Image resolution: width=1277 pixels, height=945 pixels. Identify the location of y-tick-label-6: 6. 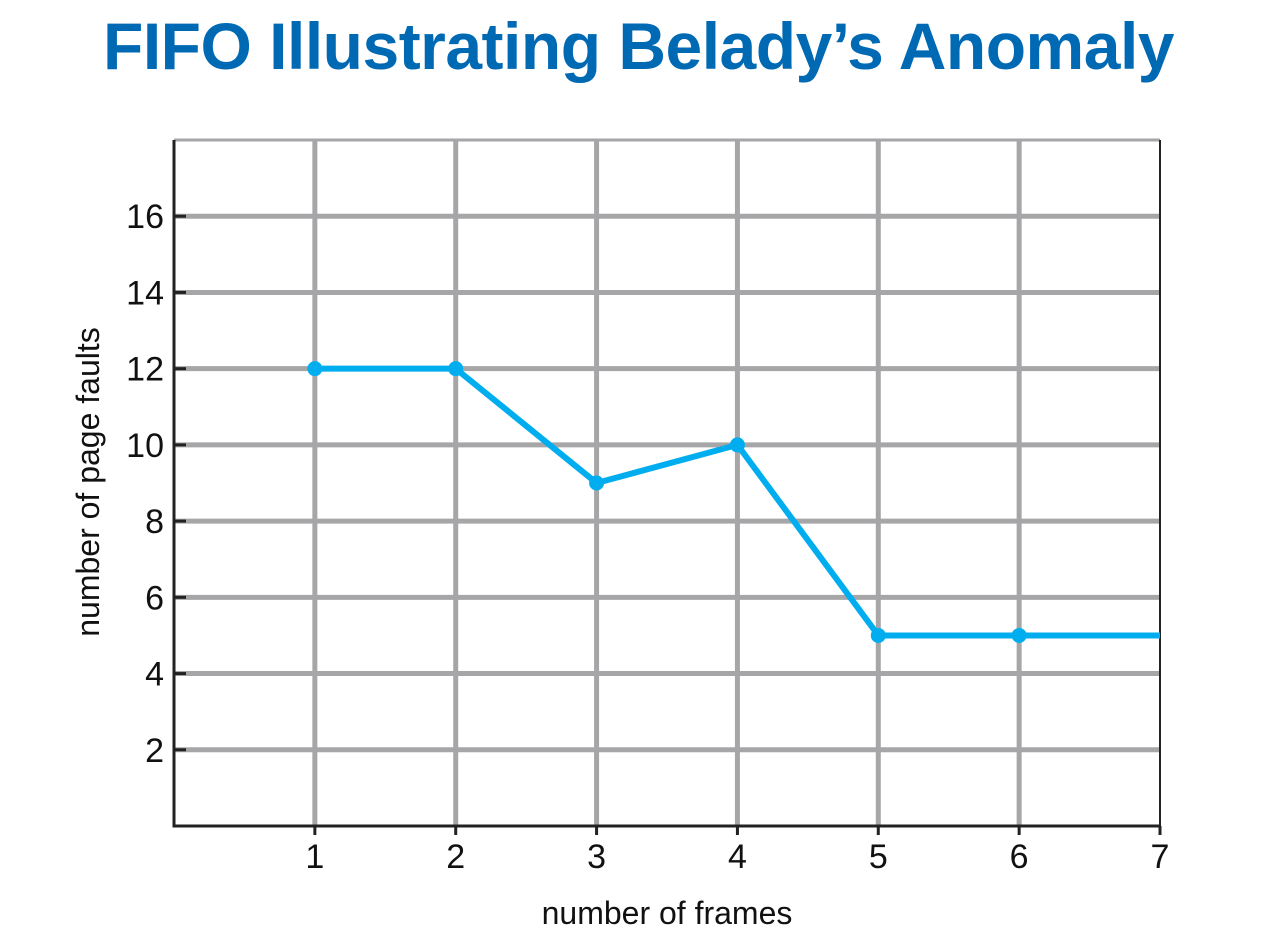
(154, 598).